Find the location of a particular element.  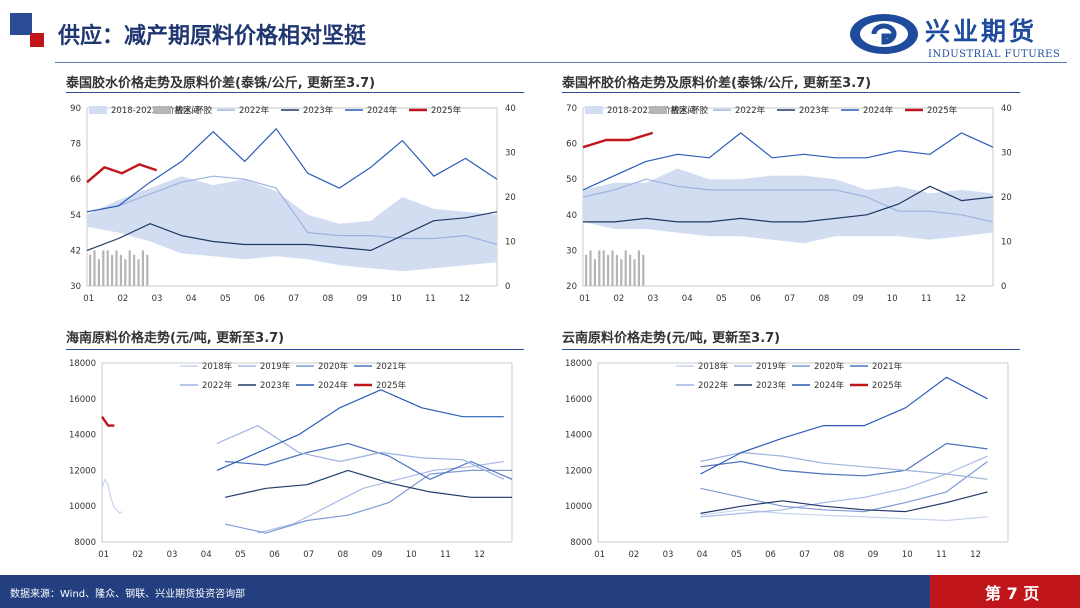

x-tick-label: 09 is located at coordinates (377, 555).